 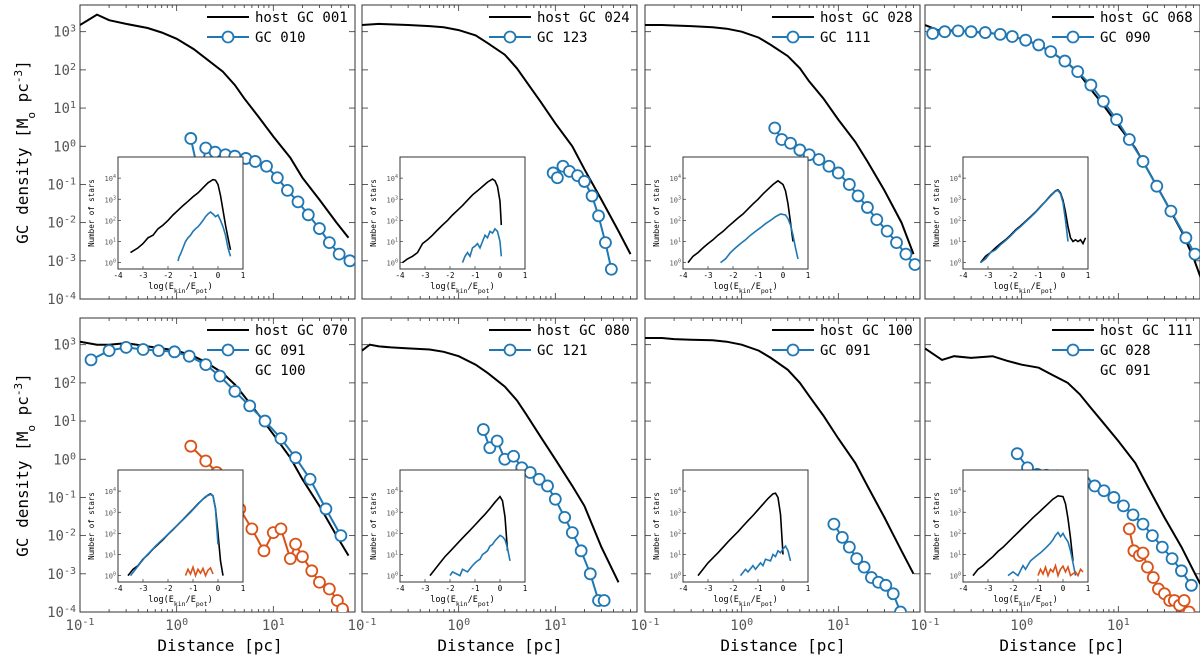 What do you see at coordinates (1125, 371) in the screenshot?
I see `legend-label: GC 091` at bounding box center [1125, 371].